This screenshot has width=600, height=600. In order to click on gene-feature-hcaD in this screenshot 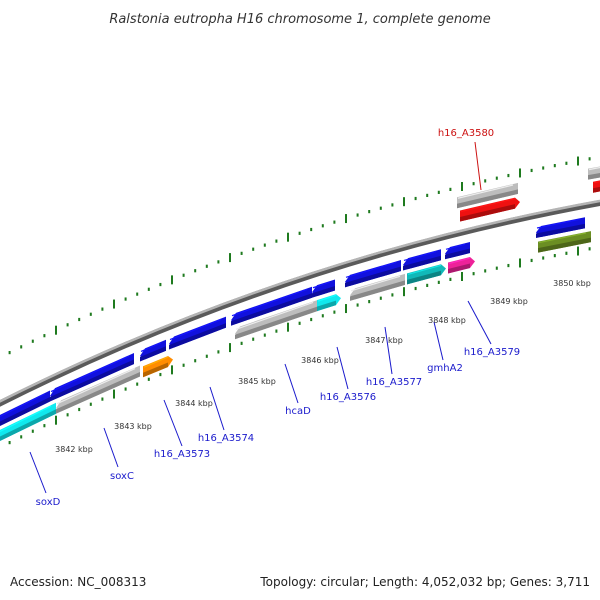, I will do `click(271, 306)`.